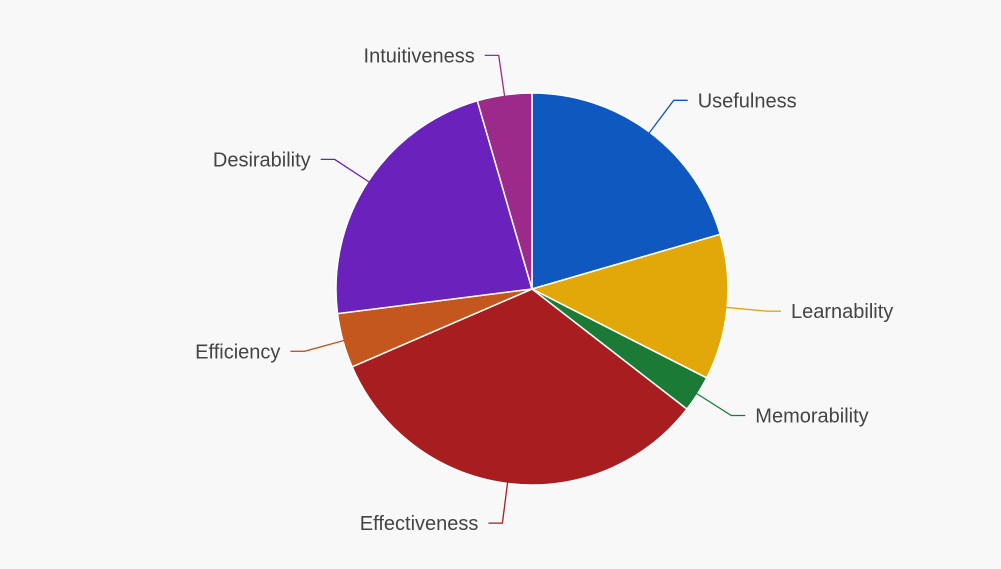 The width and height of the screenshot is (1001, 569). Describe the element at coordinates (753, 309) in the screenshot. I see `leader-line-learnability` at that location.